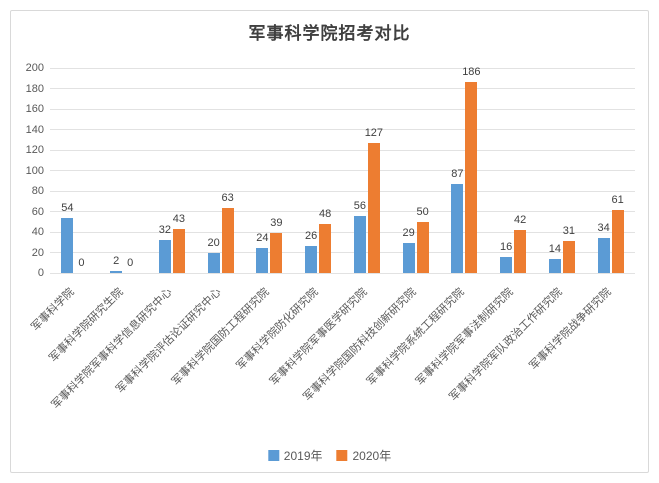  What do you see at coordinates (303, 456) in the screenshot?
I see `legend-label-2019: 2019年` at bounding box center [303, 456].